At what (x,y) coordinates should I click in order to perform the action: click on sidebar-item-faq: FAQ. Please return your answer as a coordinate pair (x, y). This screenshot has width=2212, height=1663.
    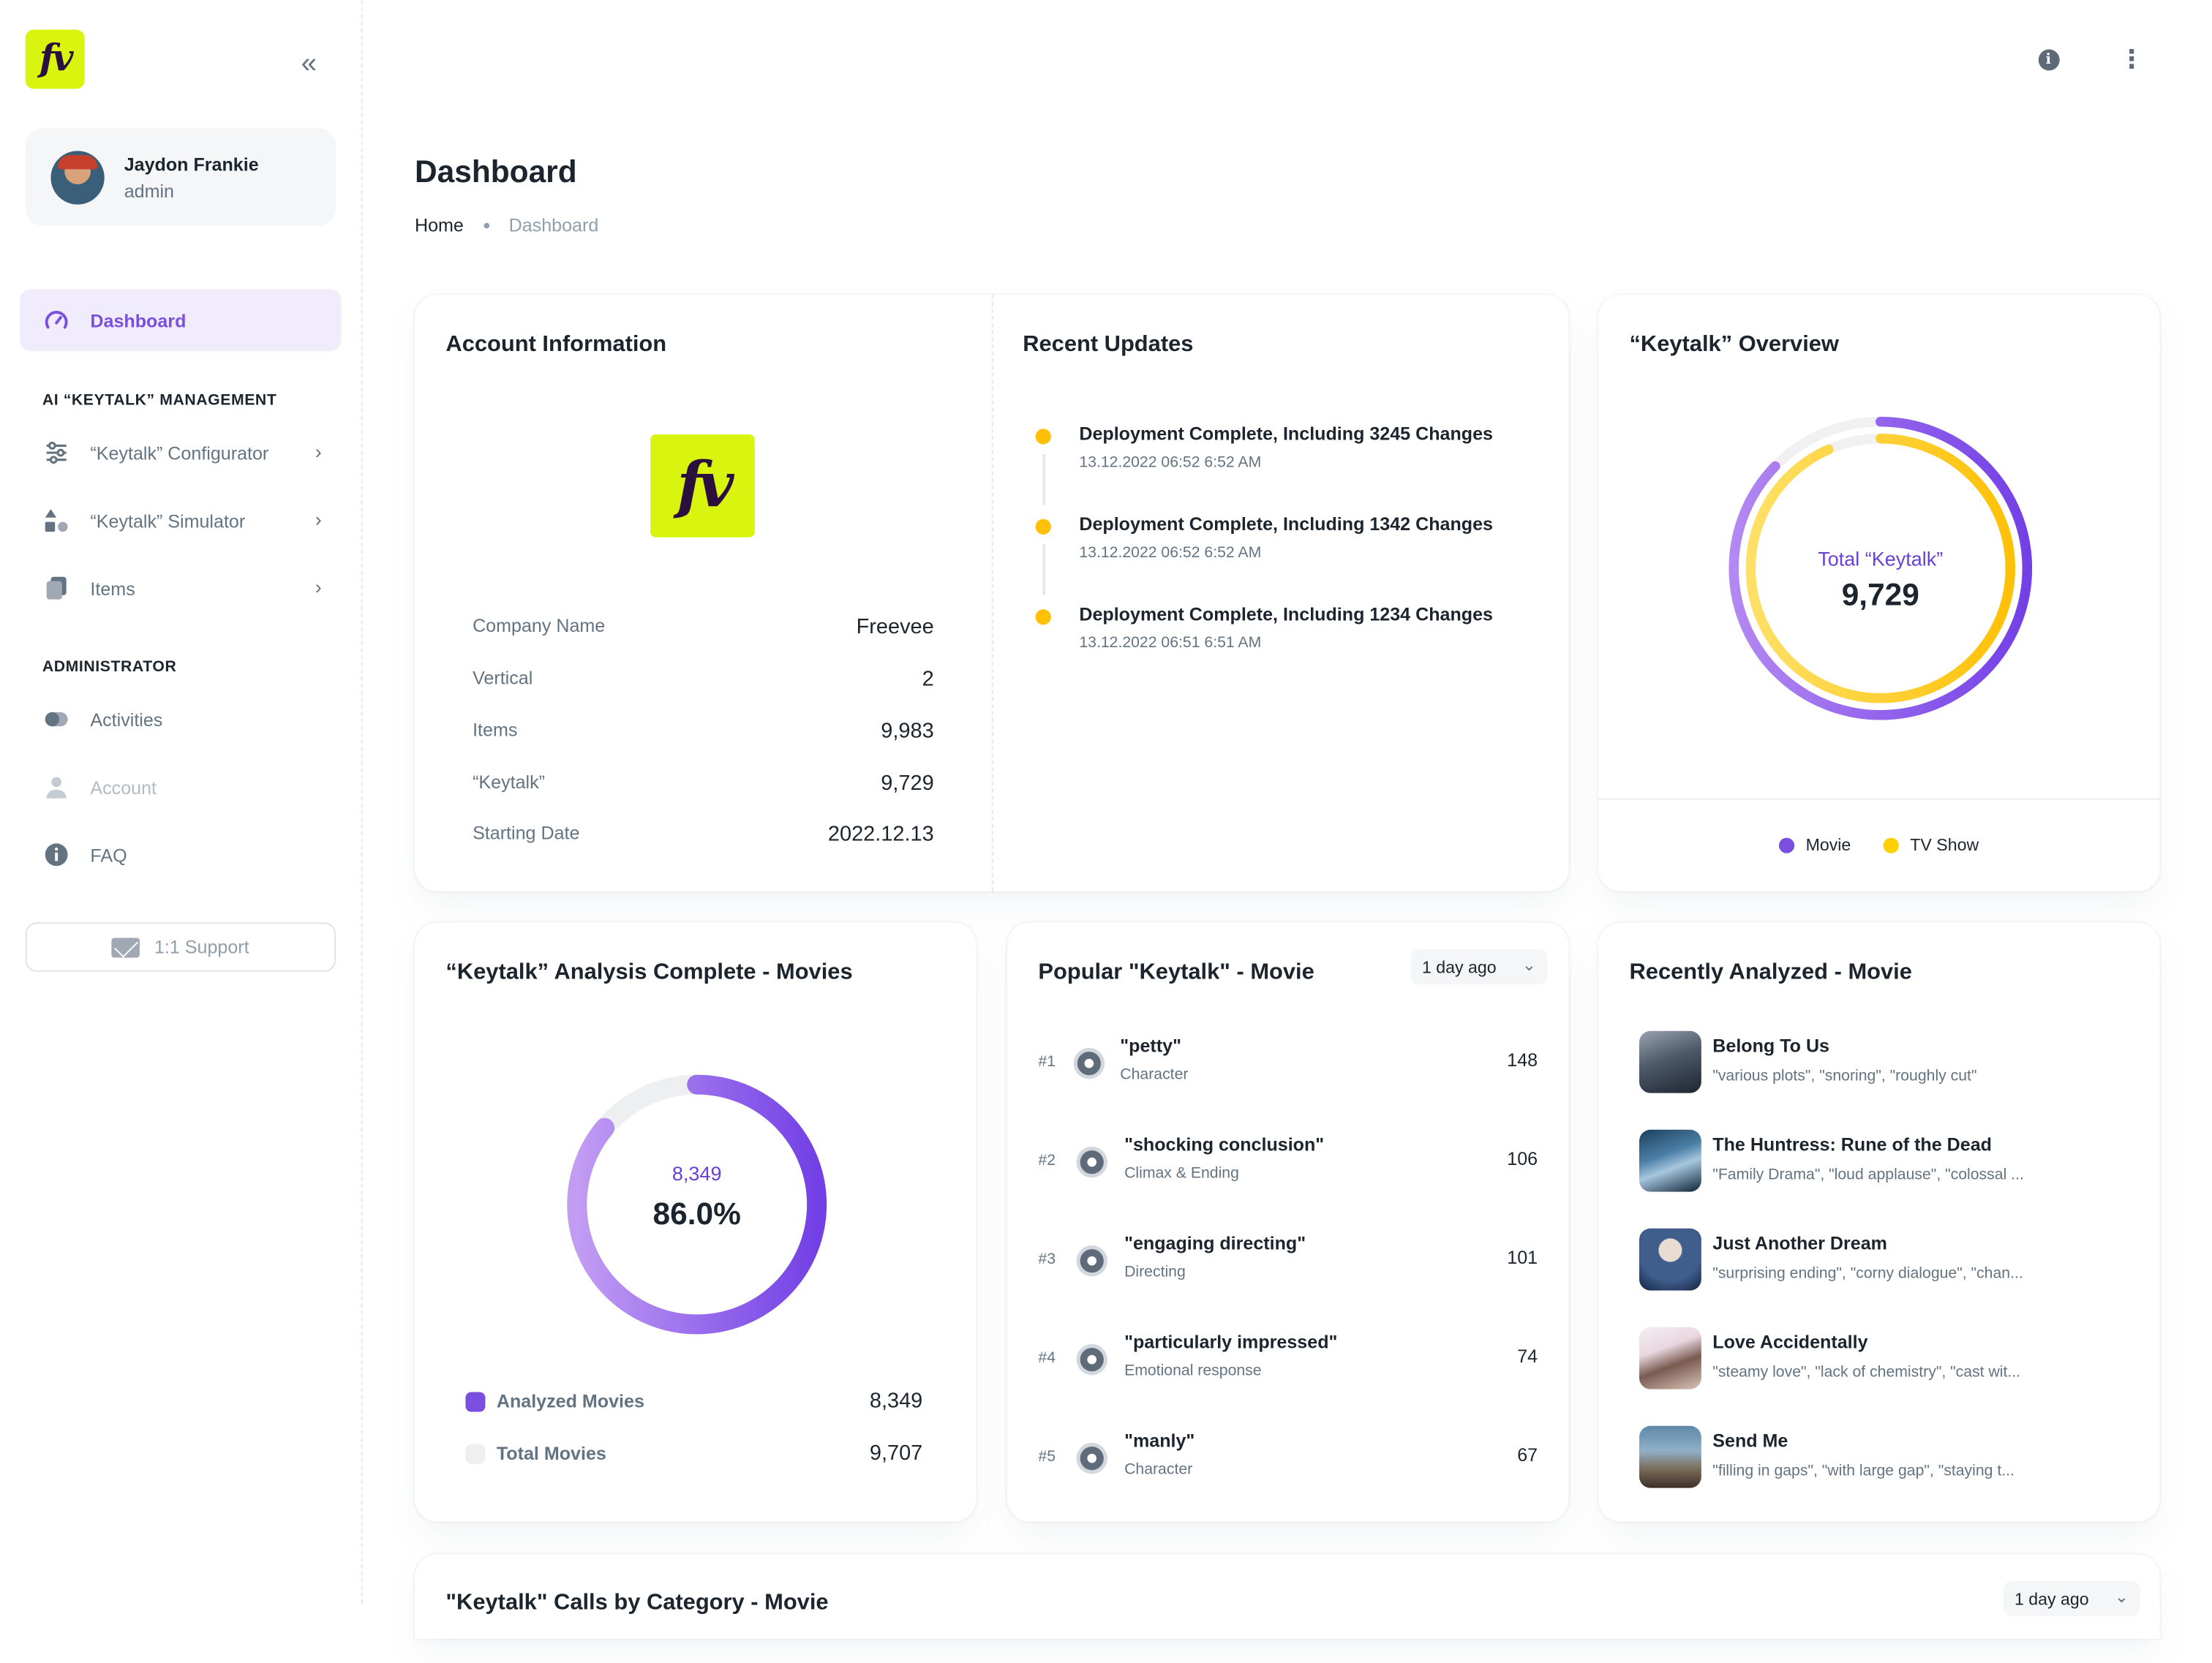
    Looking at the image, I should click on (181, 854).